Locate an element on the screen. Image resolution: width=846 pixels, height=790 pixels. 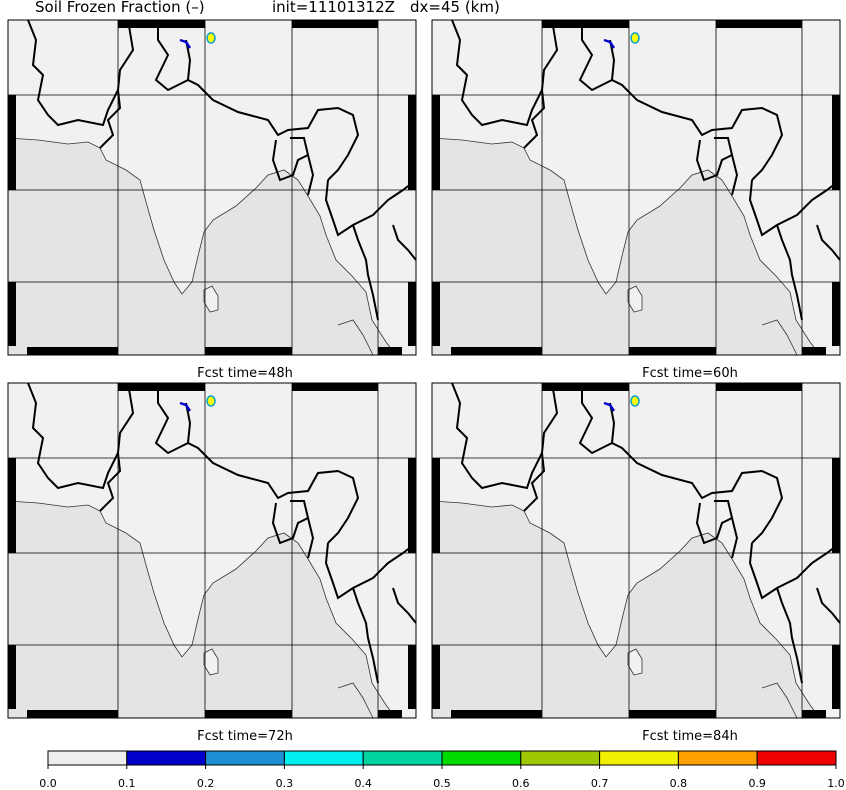
resolution: dx=45 (km) is located at coordinates (455, 8).